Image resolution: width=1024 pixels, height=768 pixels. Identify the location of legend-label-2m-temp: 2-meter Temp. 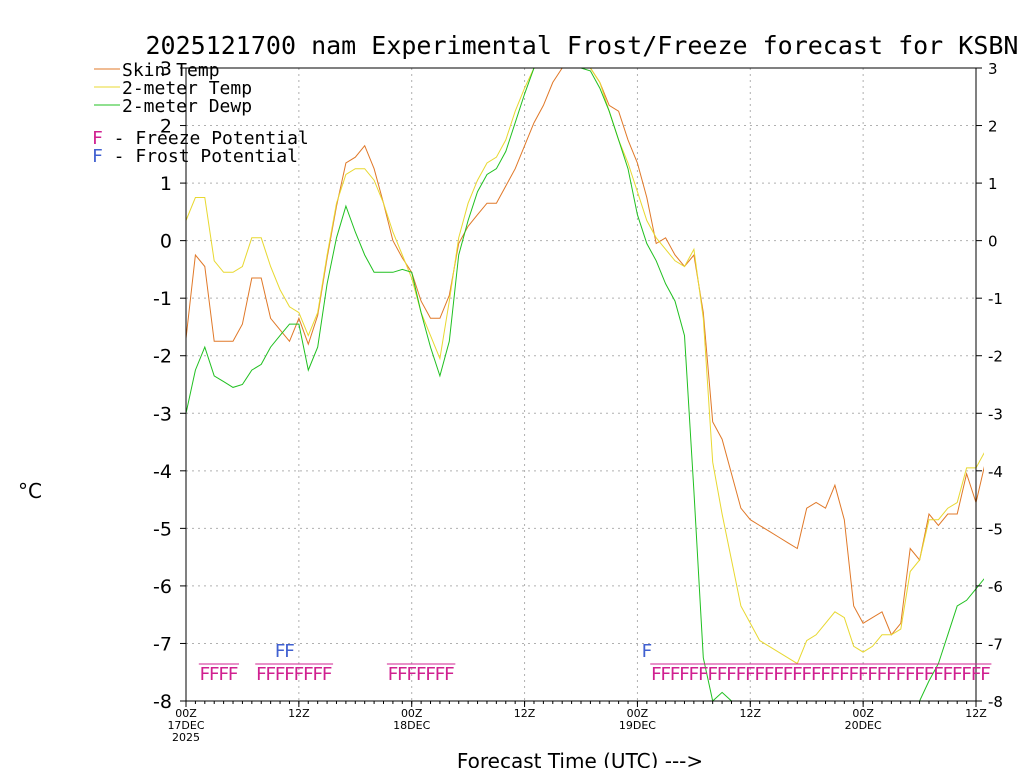
(187, 88).